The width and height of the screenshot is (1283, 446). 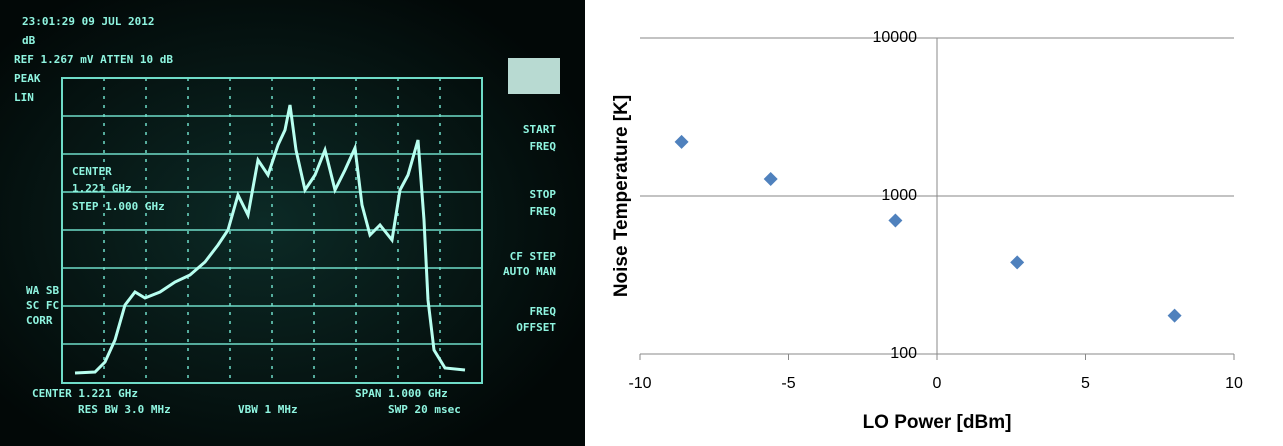 I want to click on x-axis-title: LO Power [dBm], so click(x=937, y=422).